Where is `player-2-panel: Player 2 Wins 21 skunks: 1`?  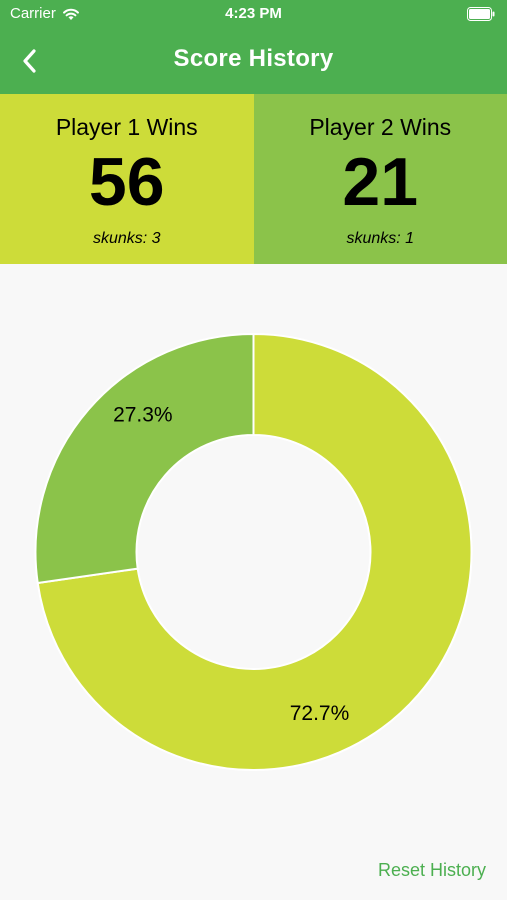 player-2-panel: Player 2 Wins 21 skunks: 1 is located at coordinates (380, 179).